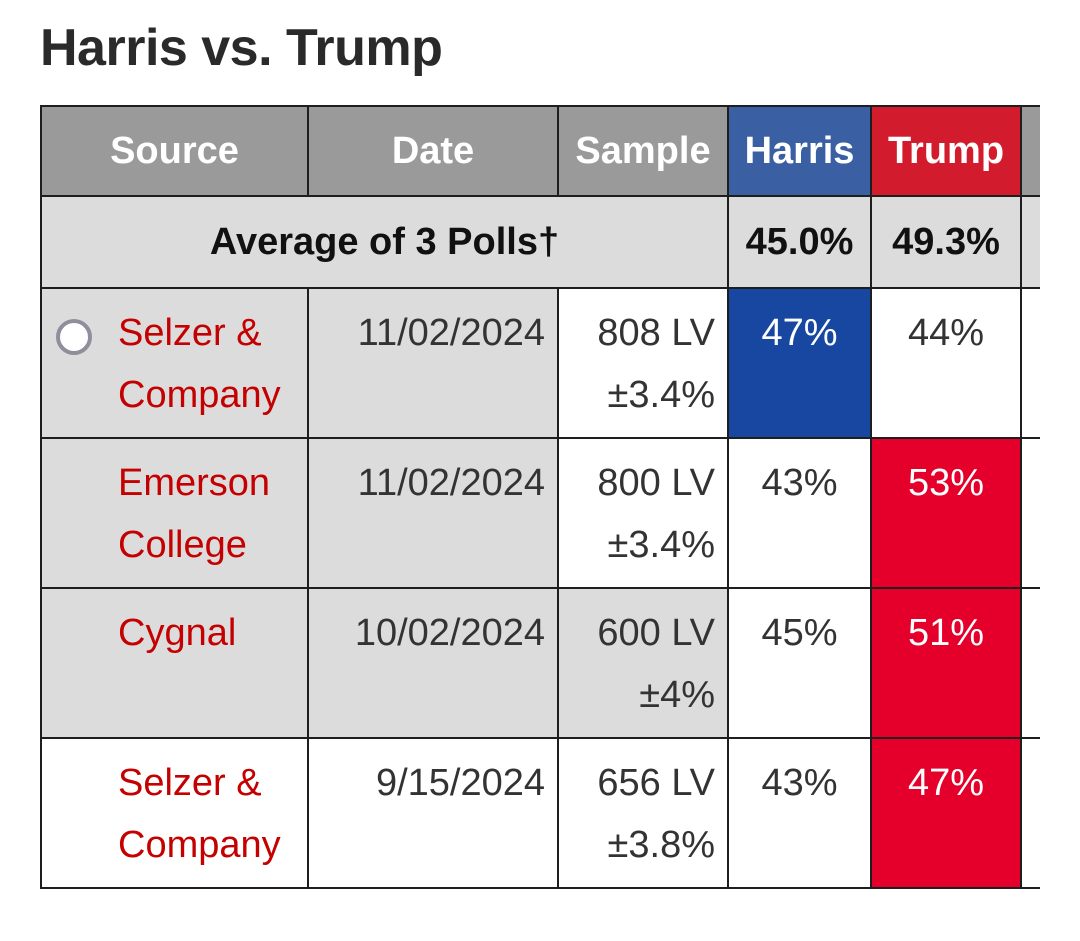 The image size is (1080, 941). Describe the element at coordinates (643, 813) in the screenshot. I see `poll-sample: 656 LV ±3.8%` at that location.